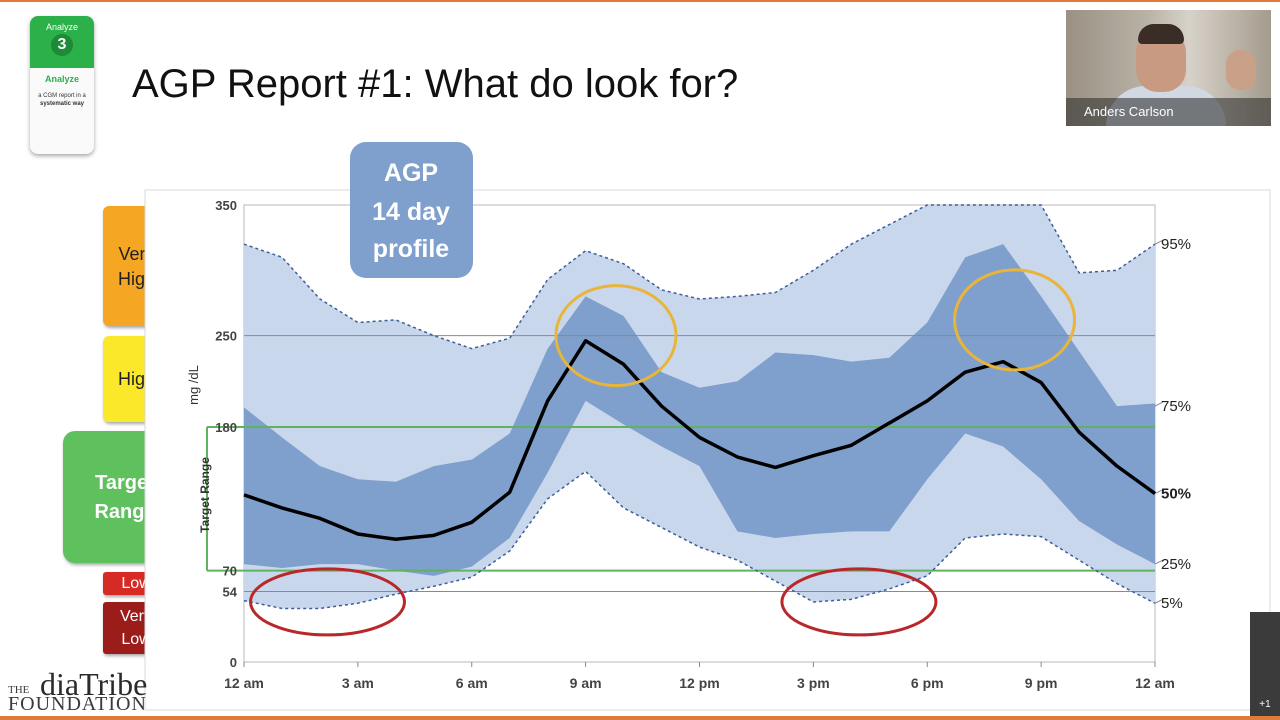 This screenshot has width=1280, height=720. I want to click on logo-foundation: FOUNDATION, so click(77, 704).